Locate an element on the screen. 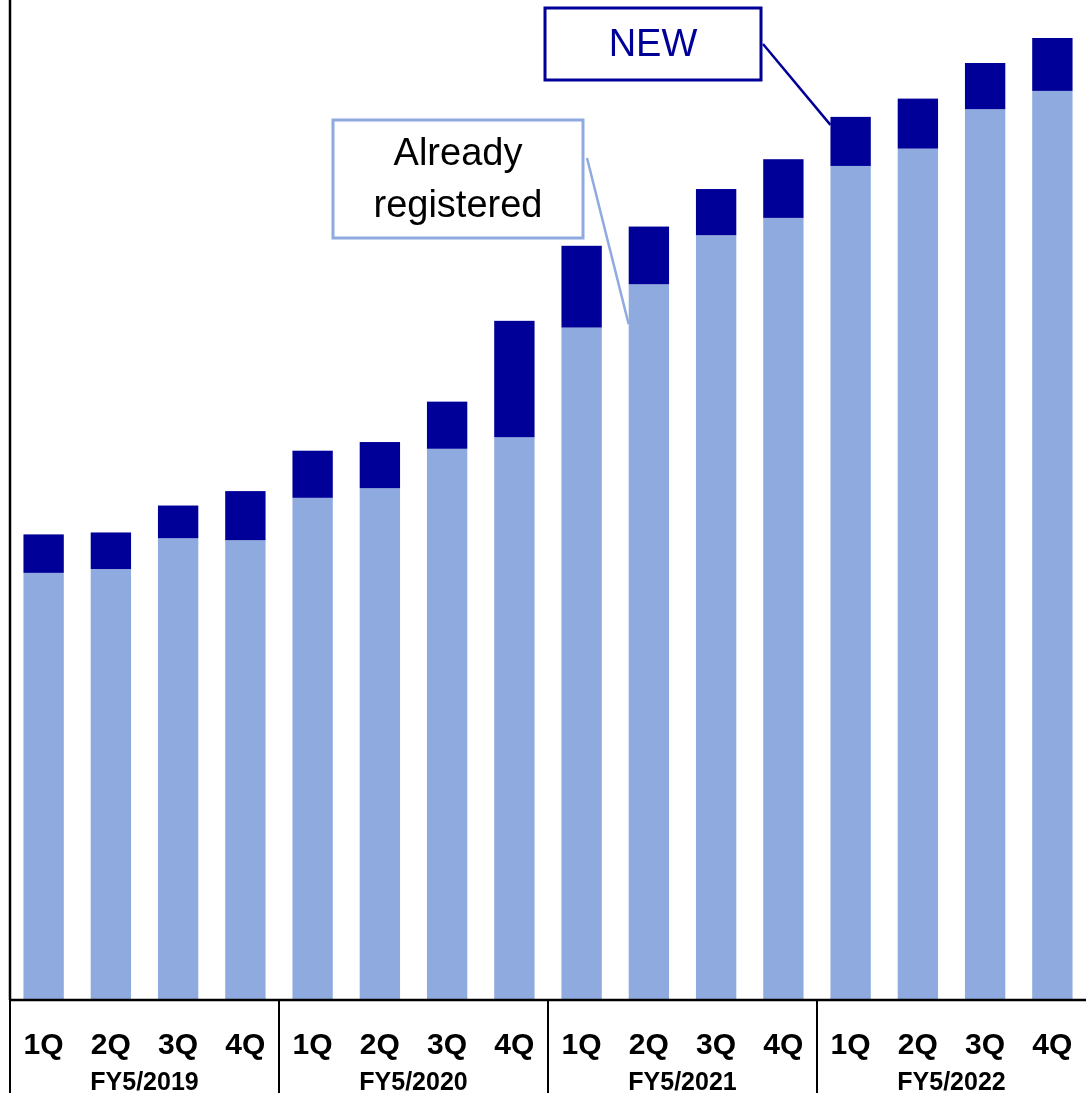 This screenshot has width=1086, height=1093. text: FY5/2020 is located at coordinates (413, 1080).